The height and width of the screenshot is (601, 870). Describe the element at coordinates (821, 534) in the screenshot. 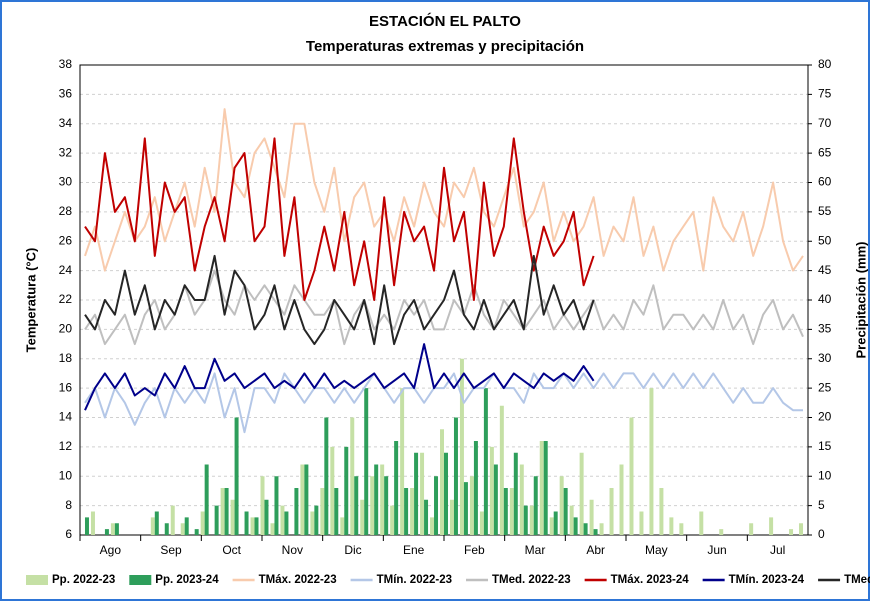

I see `y2-tick-label: 0` at that location.